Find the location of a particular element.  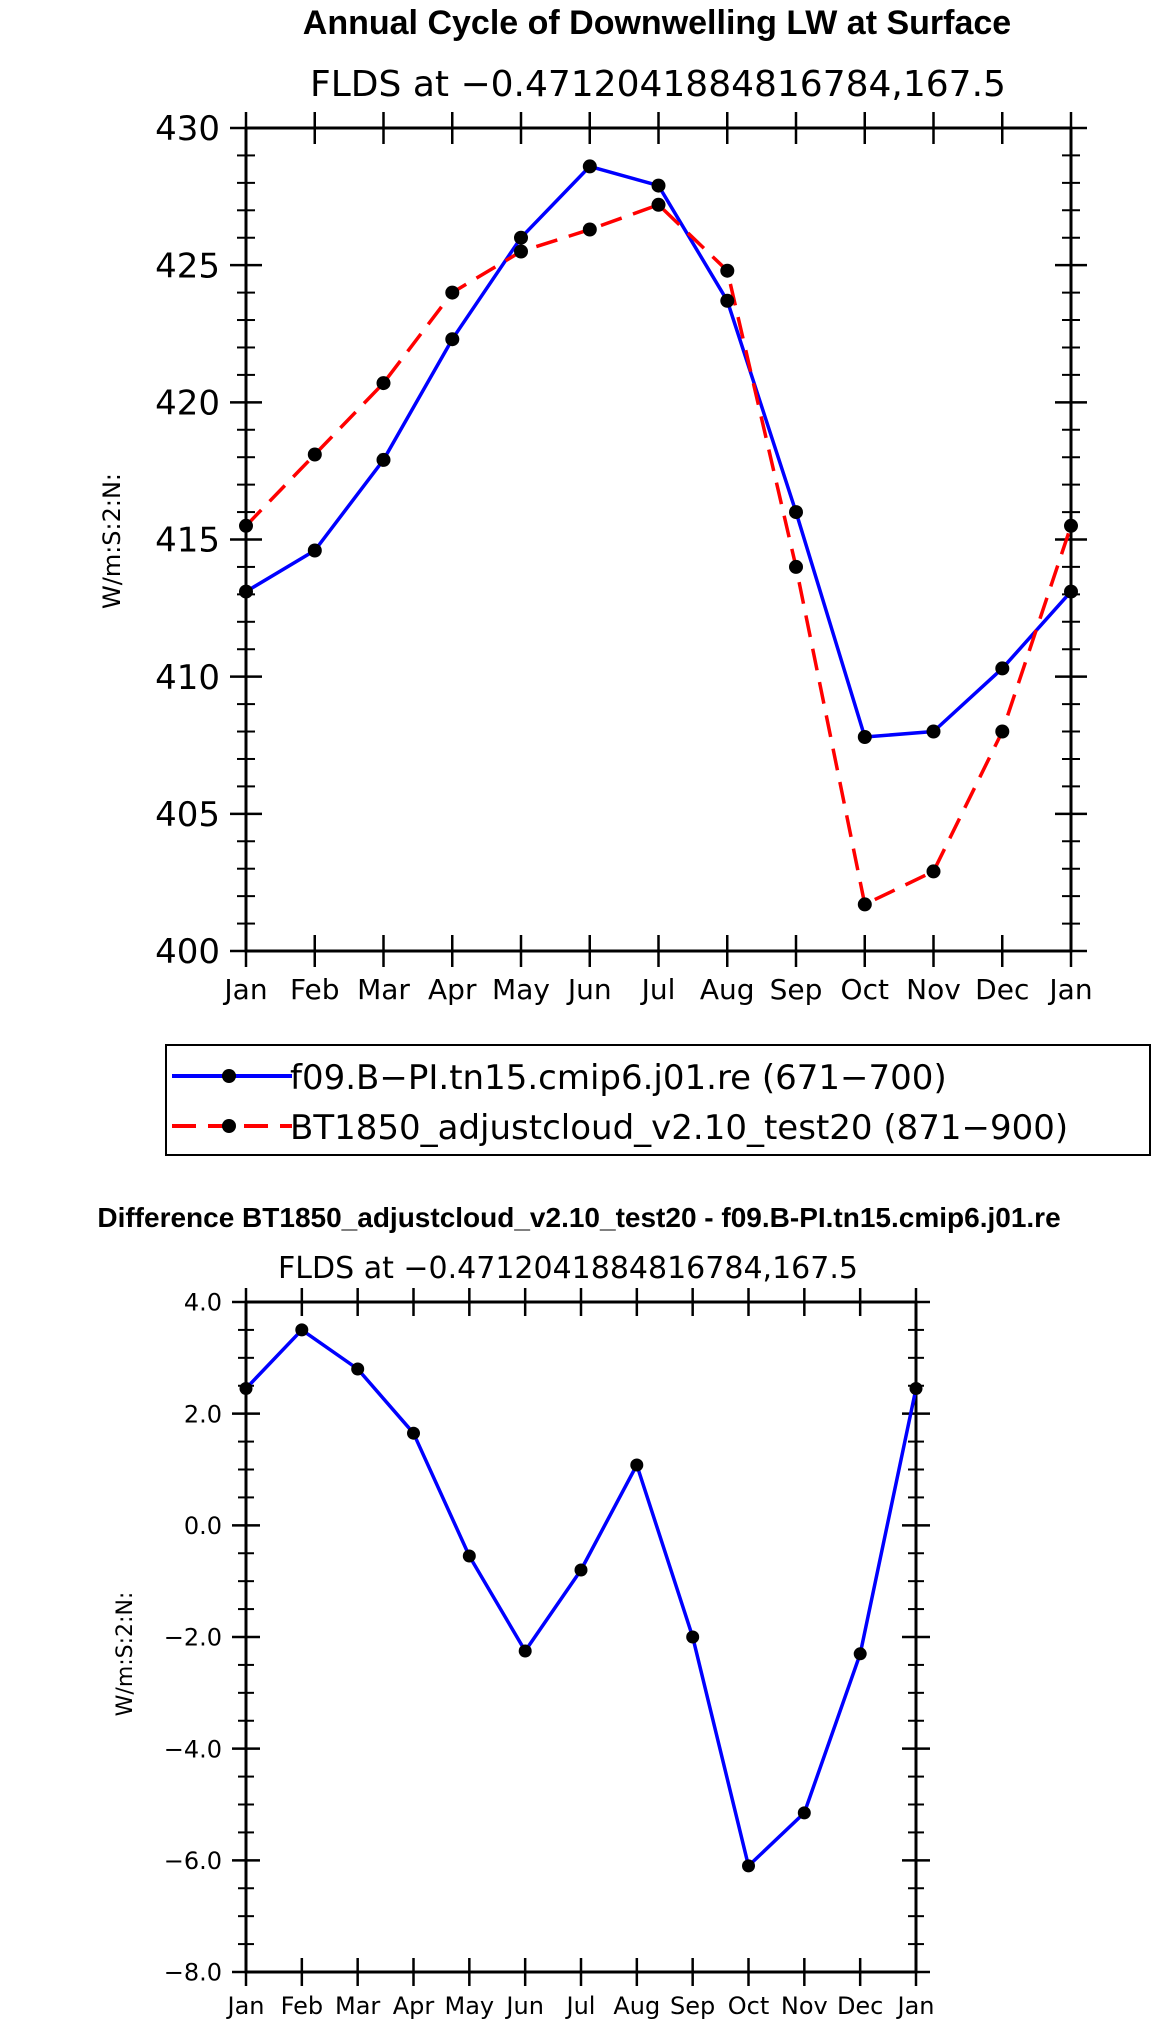

y-tick-label: 2.0 is located at coordinates (203, 1414).